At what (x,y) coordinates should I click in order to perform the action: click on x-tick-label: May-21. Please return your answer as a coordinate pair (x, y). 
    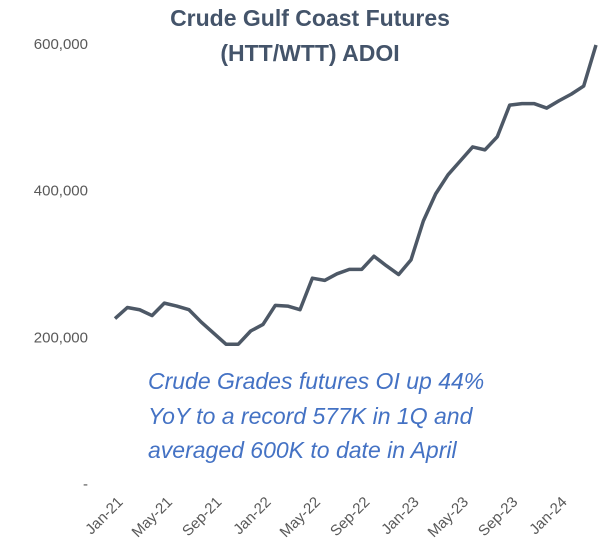
    Looking at the image, I should click on (152, 517).